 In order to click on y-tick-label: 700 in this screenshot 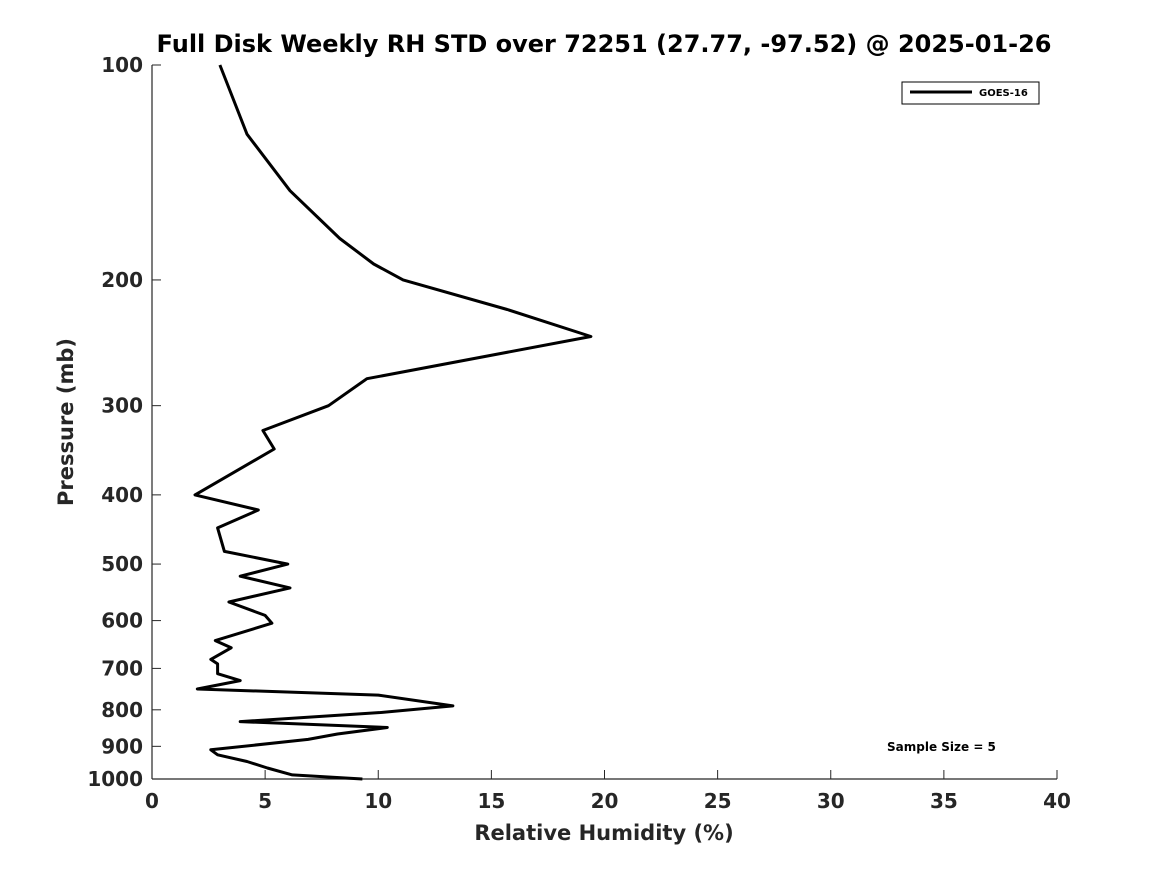, I will do `click(122, 668)`.